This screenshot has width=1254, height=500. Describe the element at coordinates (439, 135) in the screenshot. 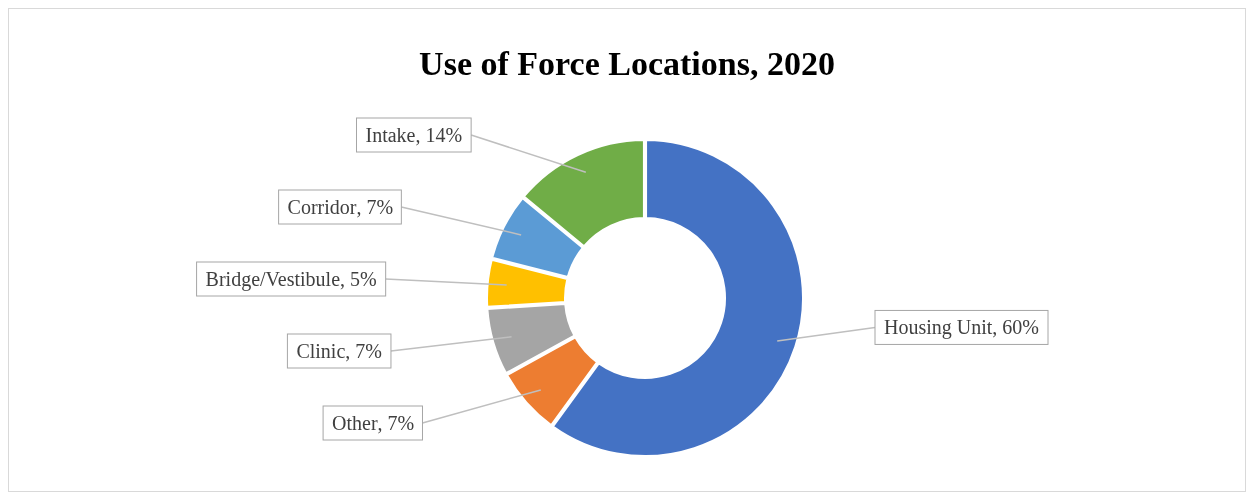

I see `data-label: , 14%` at that location.